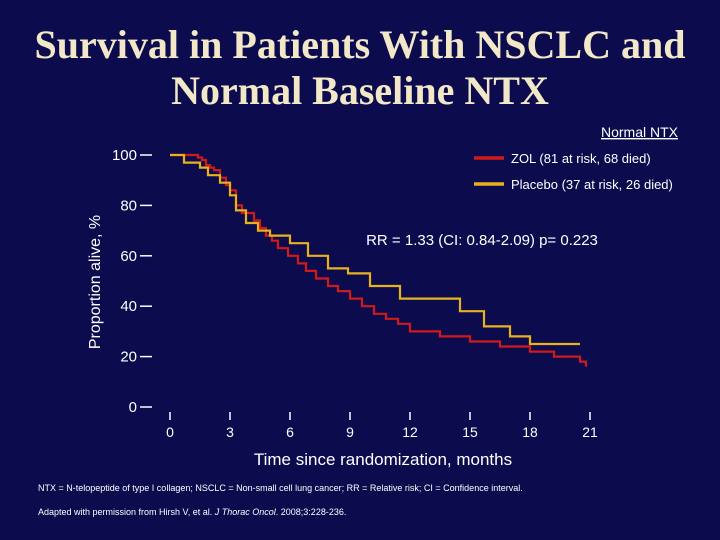 This screenshot has height=540, width=720. I want to click on x-tick-label: 6, so click(290, 432).